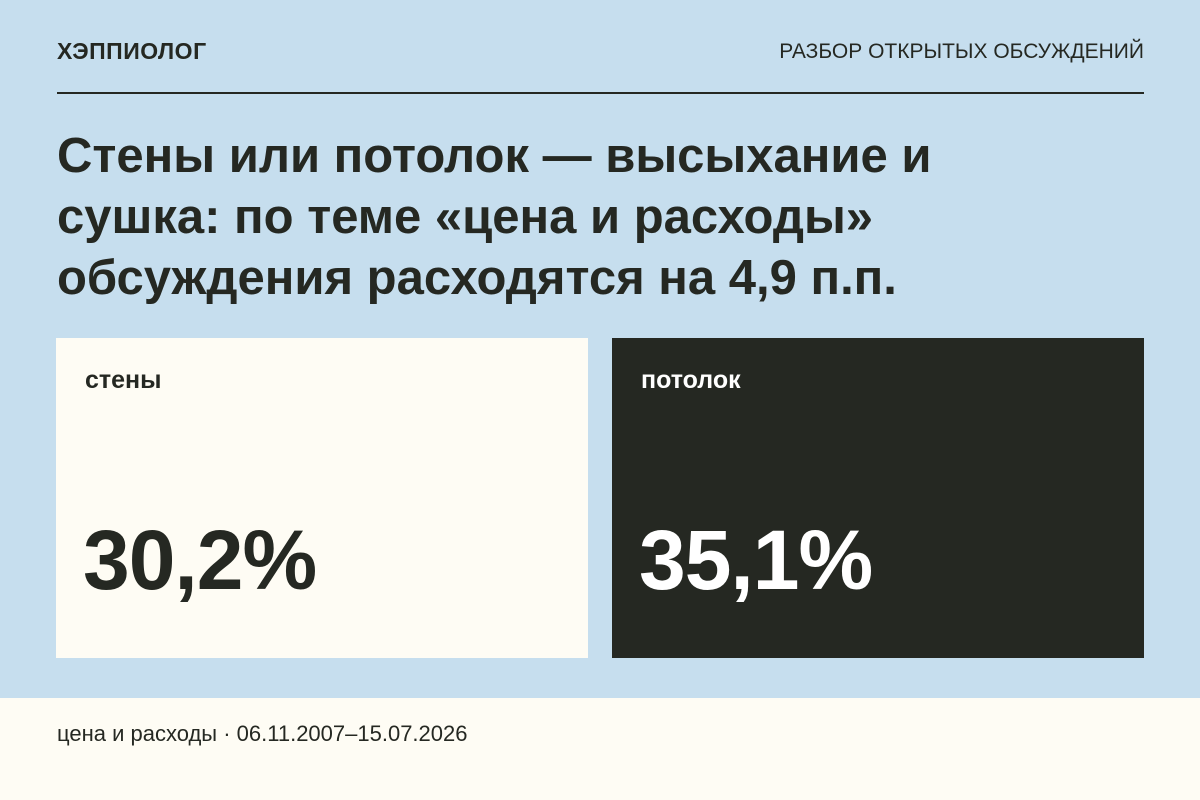  Describe the element at coordinates (600, 749) in the screenshot. I see `footer: цена и расходы · 06.11.2007–15.07.2026` at that location.